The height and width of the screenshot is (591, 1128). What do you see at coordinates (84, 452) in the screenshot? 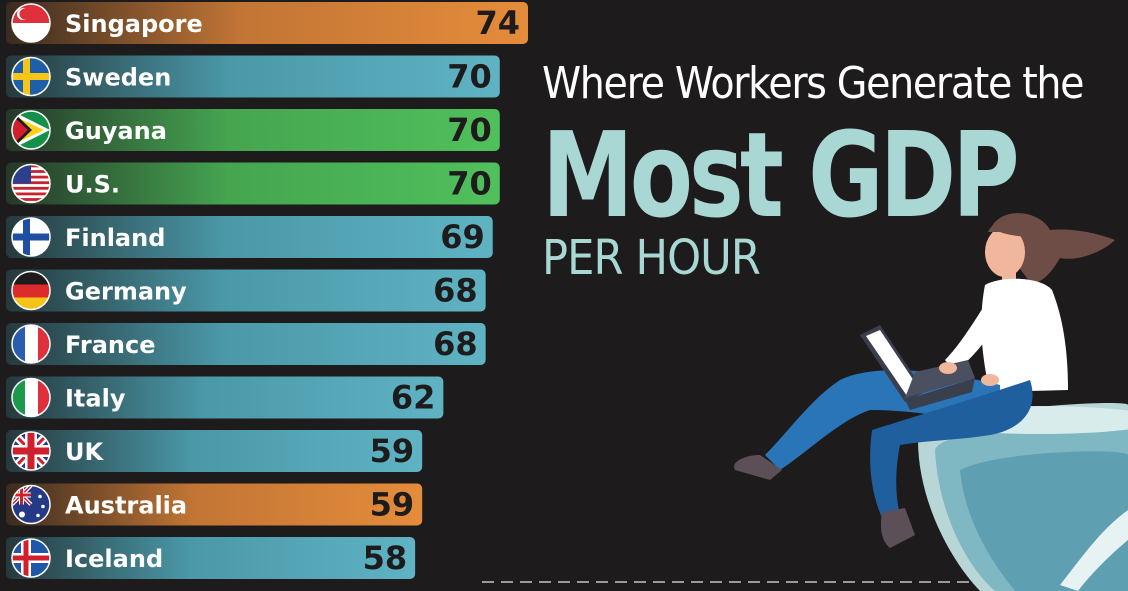
I see `category-label: UK` at bounding box center [84, 452].